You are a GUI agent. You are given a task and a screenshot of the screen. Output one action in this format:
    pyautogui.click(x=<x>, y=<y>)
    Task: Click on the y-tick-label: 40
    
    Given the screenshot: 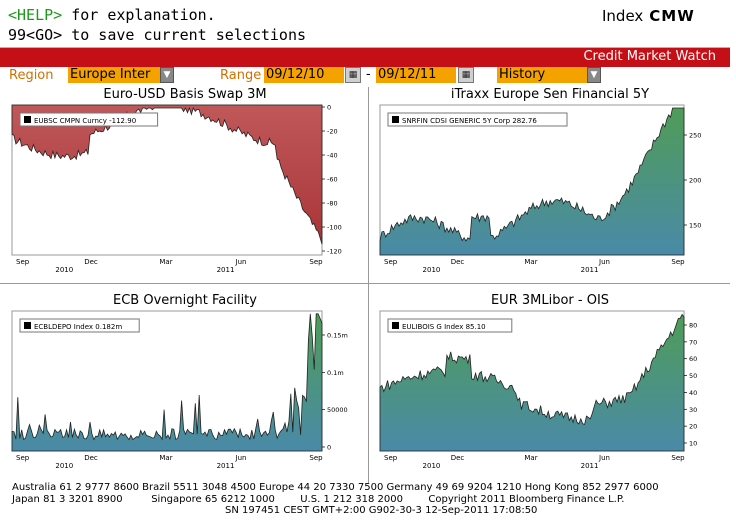 What is the action you would take?
    pyautogui.click(x=693, y=393)
    